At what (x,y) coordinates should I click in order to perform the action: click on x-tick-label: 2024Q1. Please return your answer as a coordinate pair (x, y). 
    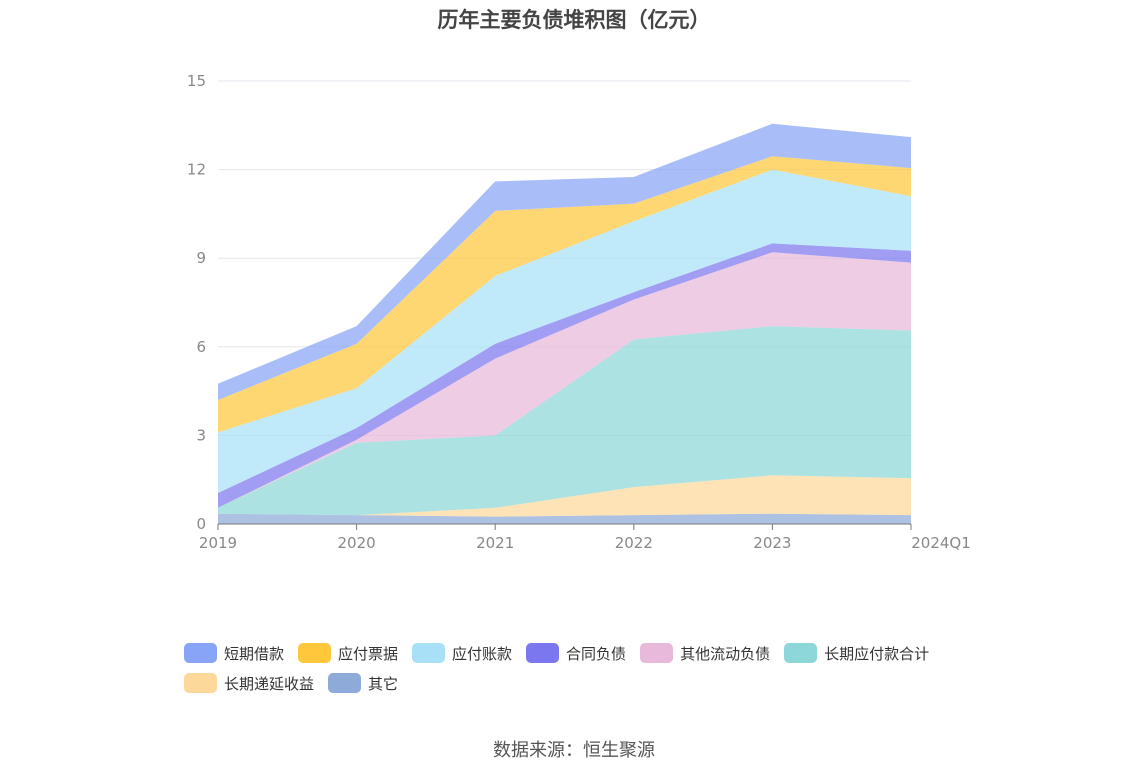
    Looking at the image, I should click on (941, 543).